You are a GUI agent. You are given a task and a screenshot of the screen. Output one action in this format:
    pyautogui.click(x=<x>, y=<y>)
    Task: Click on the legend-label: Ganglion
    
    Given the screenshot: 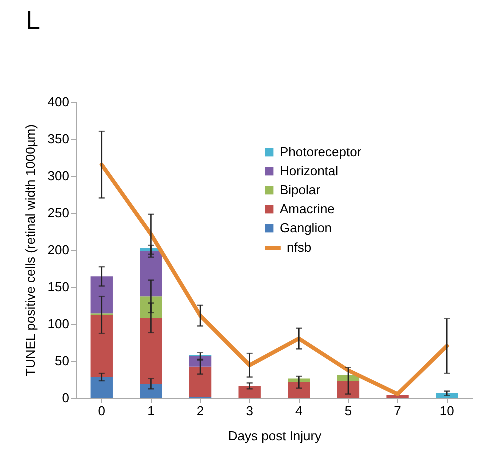 What is the action you would take?
    pyautogui.click(x=306, y=228)
    